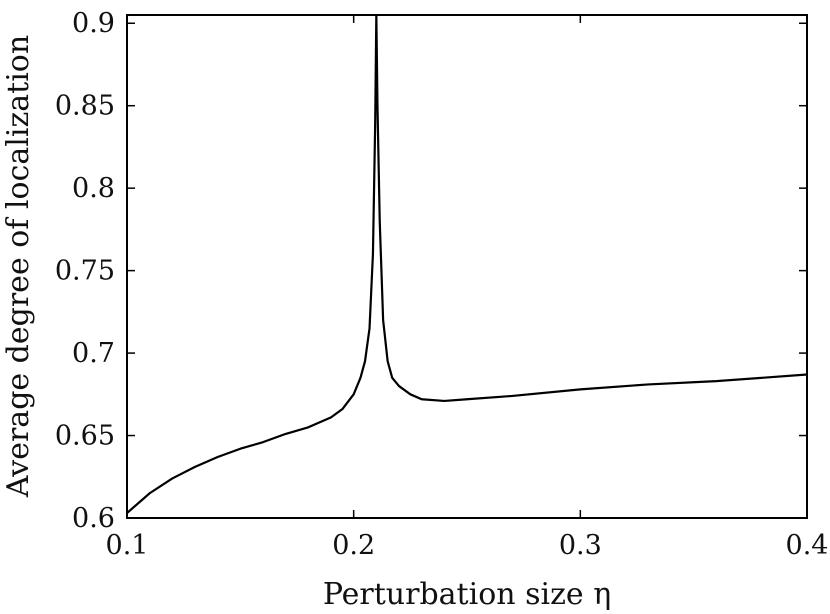 This screenshot has width=830, height=614. What do you see at coordinates (85, 106) in the screenshot?
I see `y-tick-label: 0.85` at bounding box center [85, 106].